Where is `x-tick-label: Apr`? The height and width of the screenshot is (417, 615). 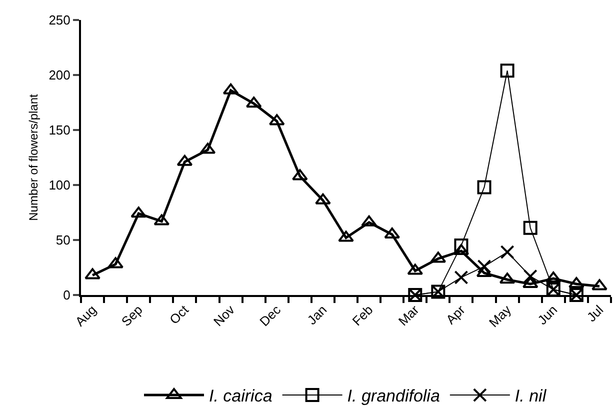 x-tick-label: Apr is located at coordinates (455, 315).